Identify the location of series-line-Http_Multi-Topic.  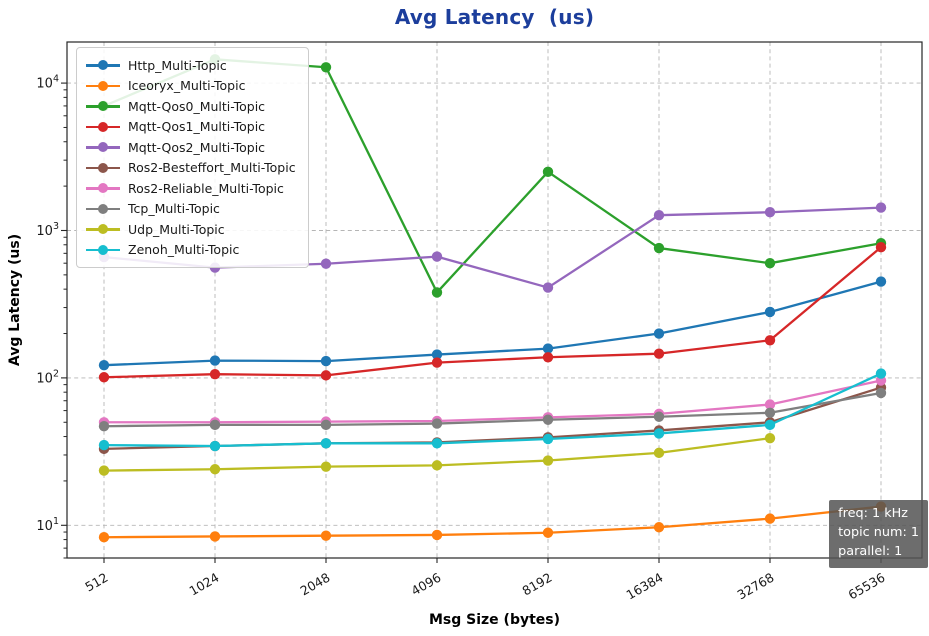
(492, 323).